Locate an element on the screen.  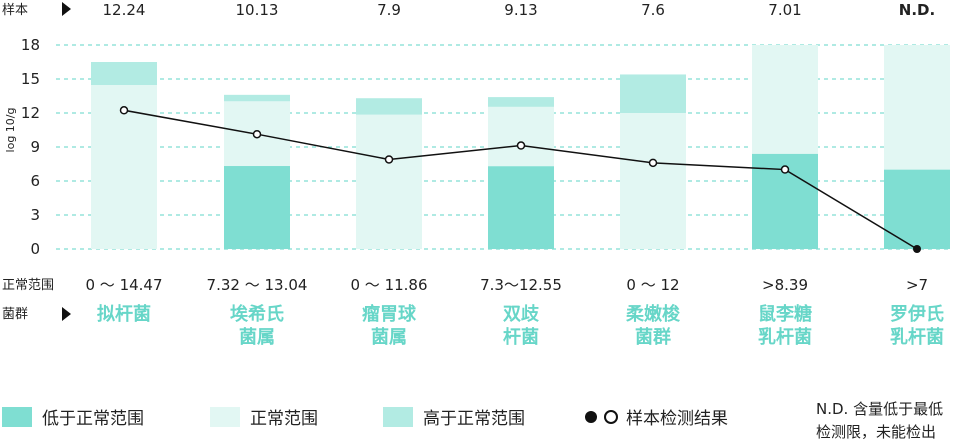
y-tick-label: 9 is located at coordinates (35, 147).